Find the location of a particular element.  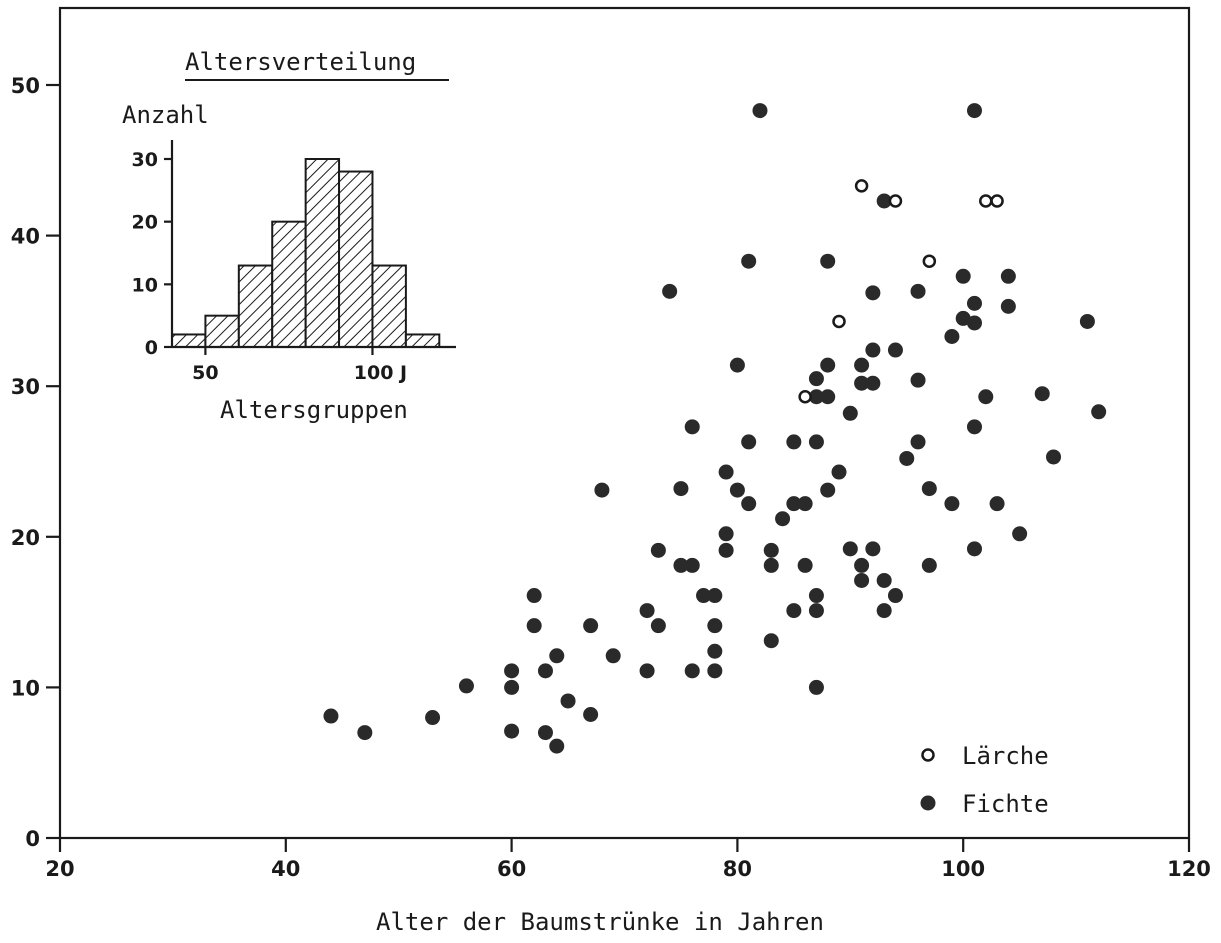

inset-bars is located at coordinates (306, 253).